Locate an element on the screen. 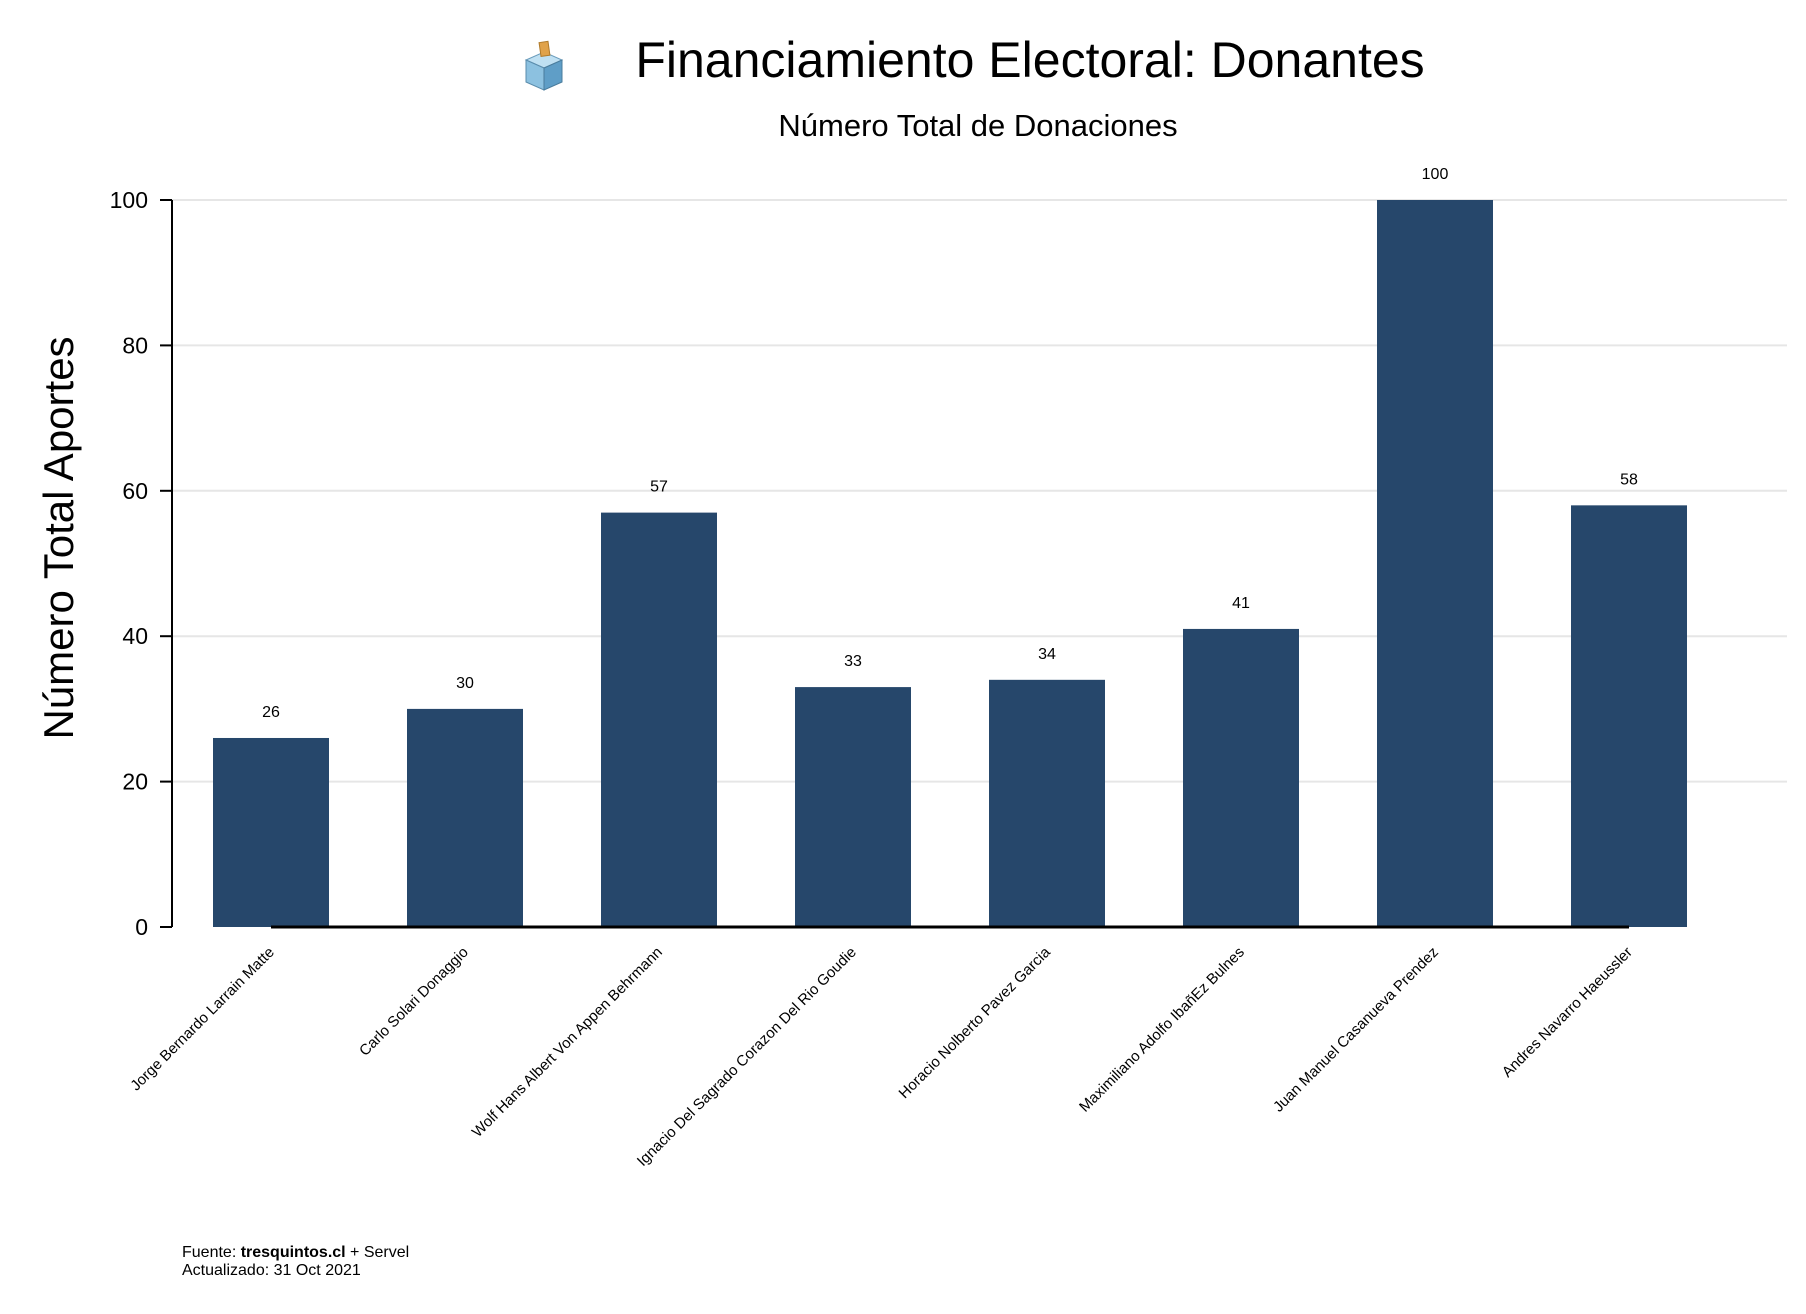  x-tick-label: Wolf Hans Albert Von Appen Behrmann is located at coordinates (567, 1042).